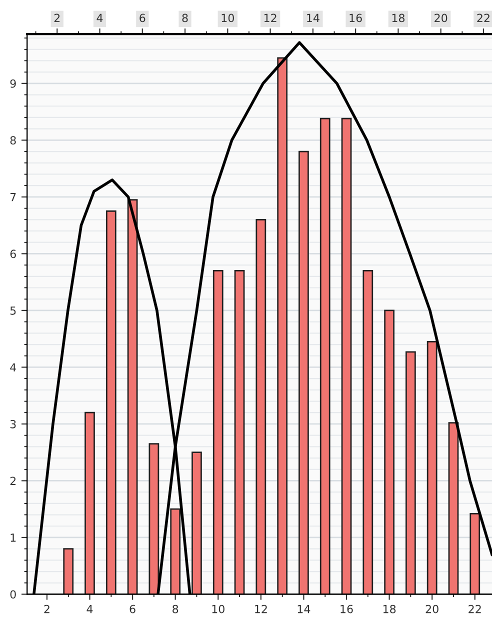 This screenshot has height=619, width=492. Describe the element at coordinates (13, 140) in the screenshot. I see `y-tick-label: 8` at that location.